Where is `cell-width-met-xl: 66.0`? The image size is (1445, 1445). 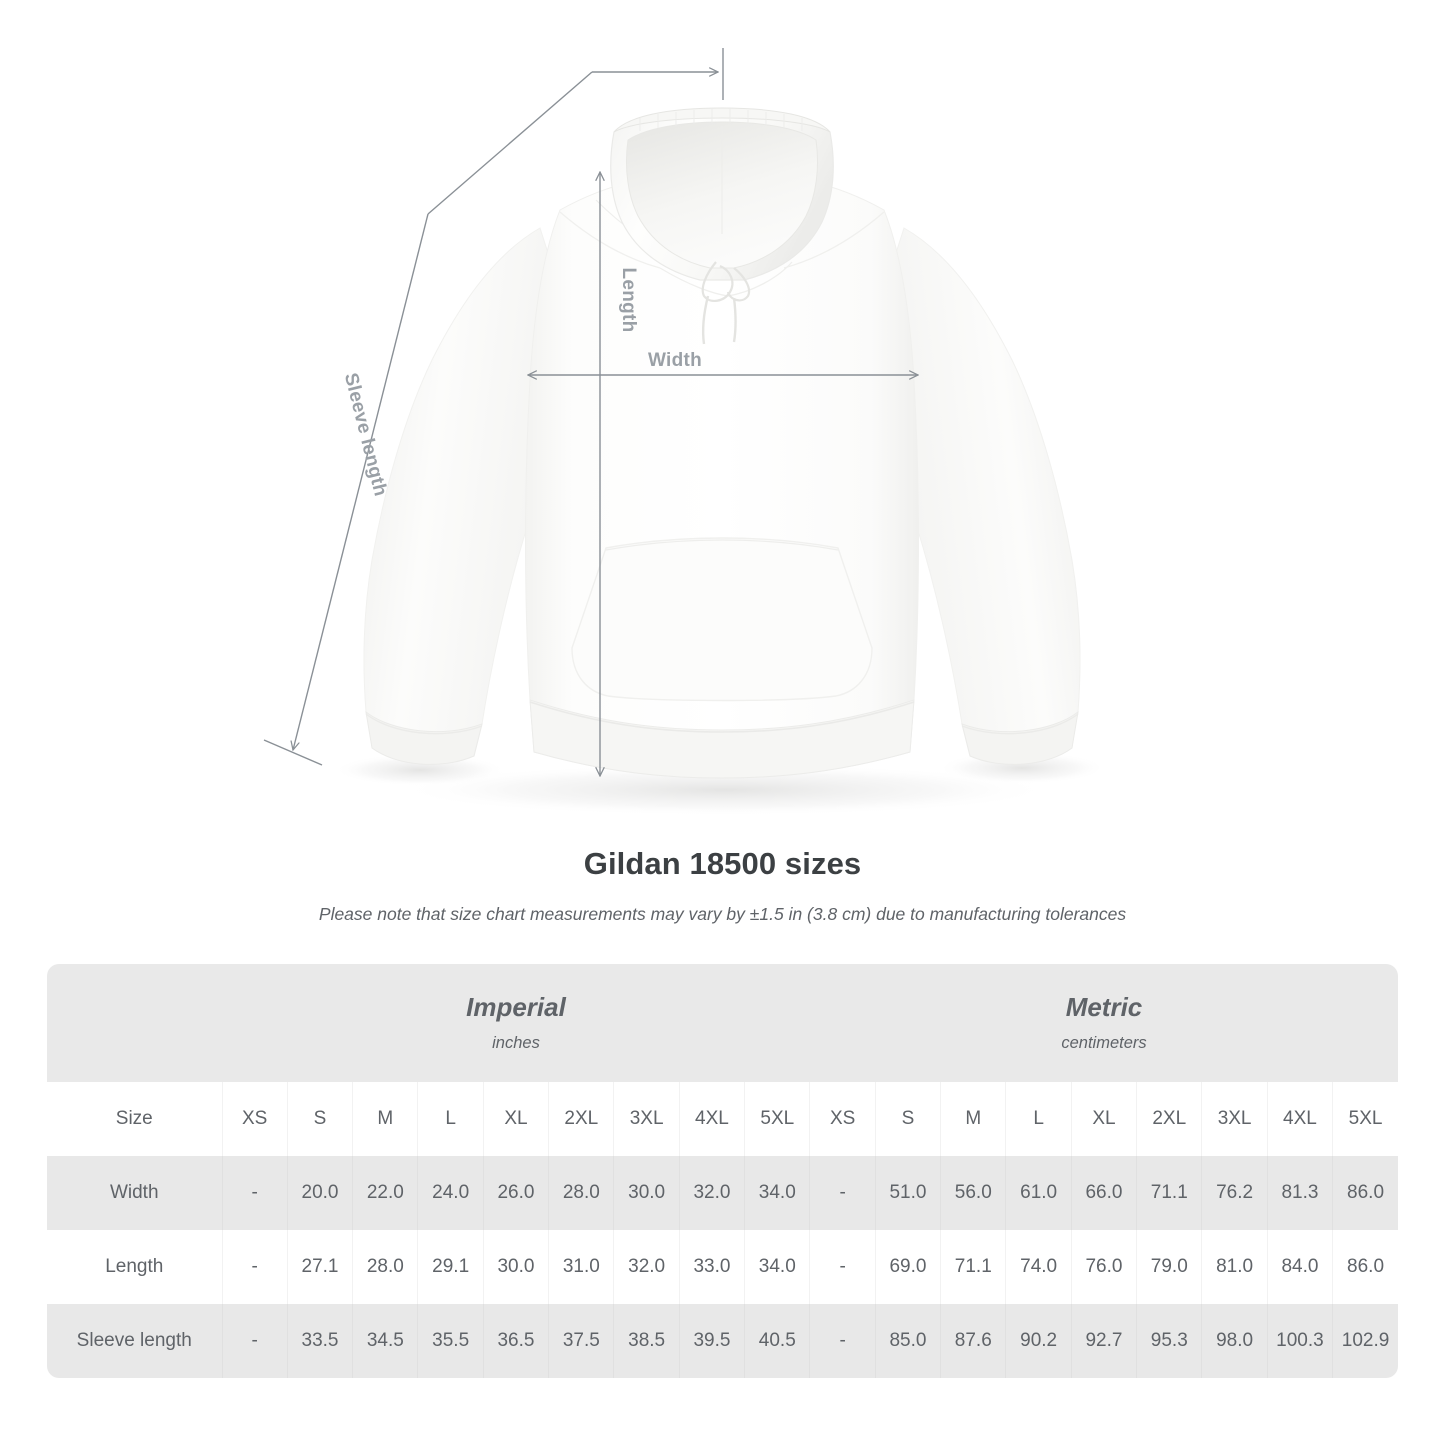 cell-width-met-xl: 66.0 is located at coordinates (1103, 1193).